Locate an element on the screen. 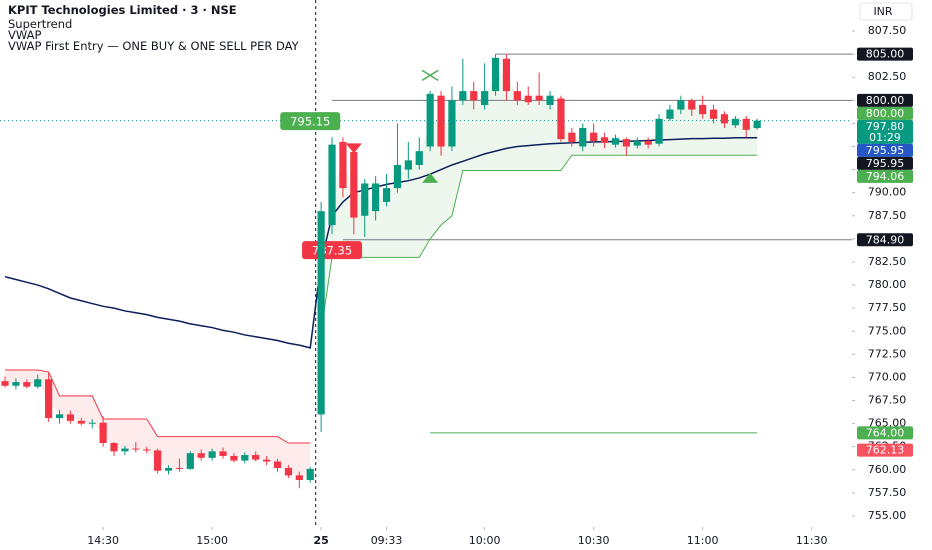  y-tick-label: 772.50 is located at coordinates (887, 353).